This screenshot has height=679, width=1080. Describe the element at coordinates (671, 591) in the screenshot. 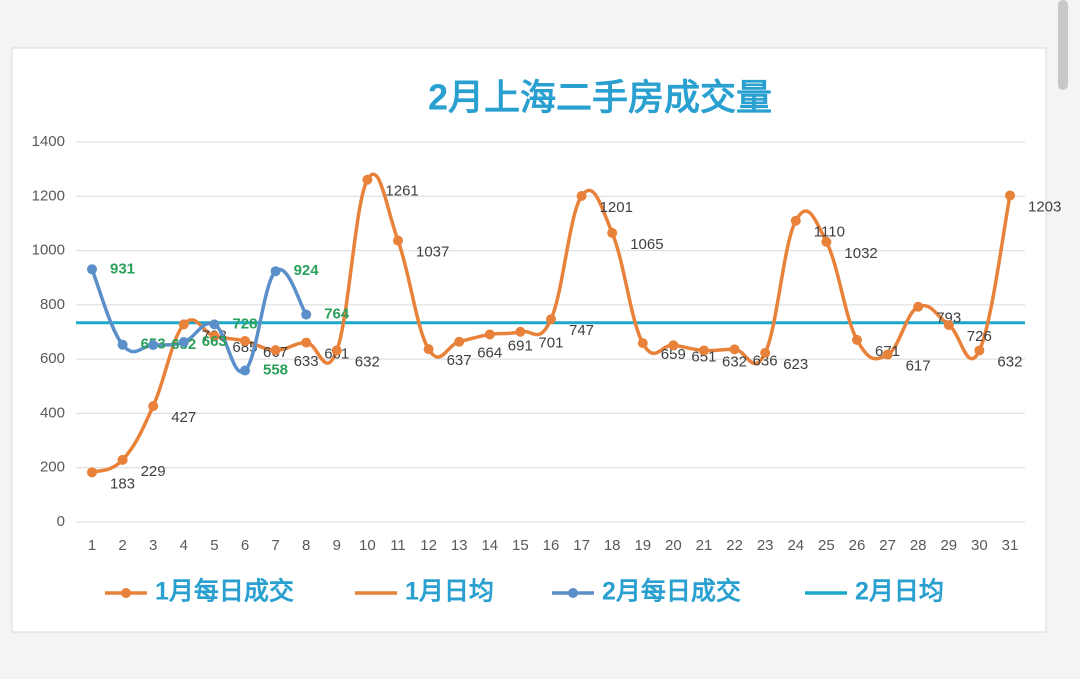

I see `legend-label: 2月每日成交` at that location.